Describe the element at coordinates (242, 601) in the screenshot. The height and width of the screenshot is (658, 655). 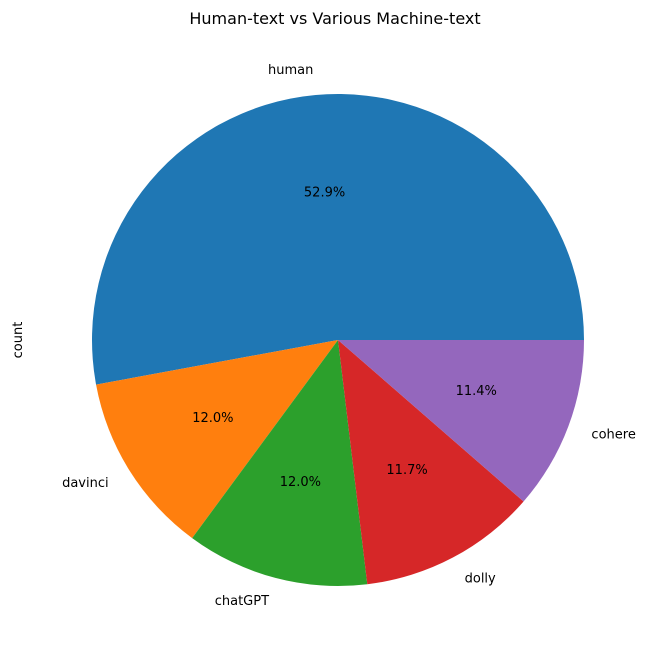
I see `slice-label-chatgpt: chatGPT` at that location.